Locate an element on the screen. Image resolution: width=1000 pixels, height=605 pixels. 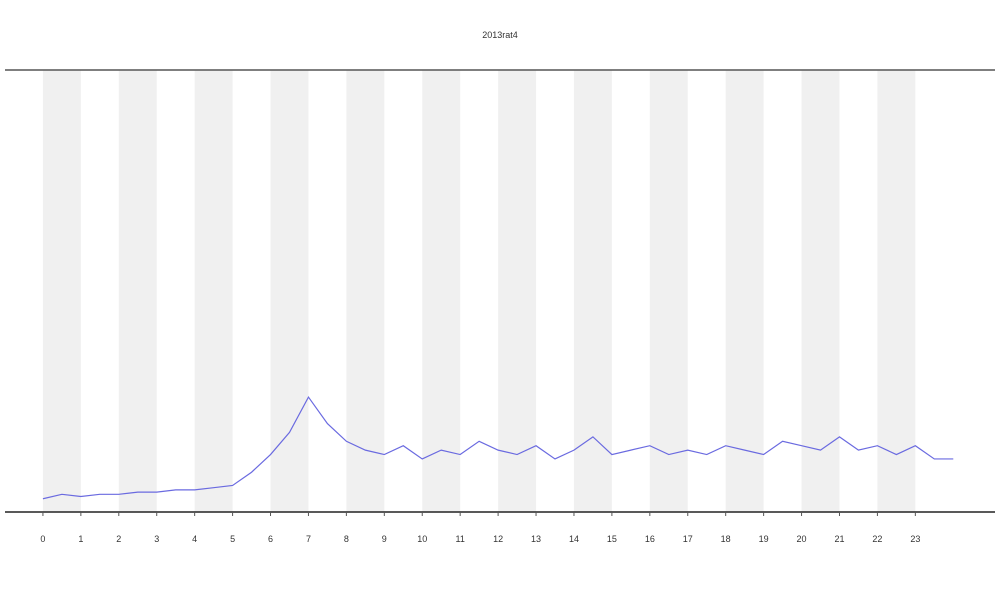
x-tick-label: 7 is located at coordinates (308, 539).